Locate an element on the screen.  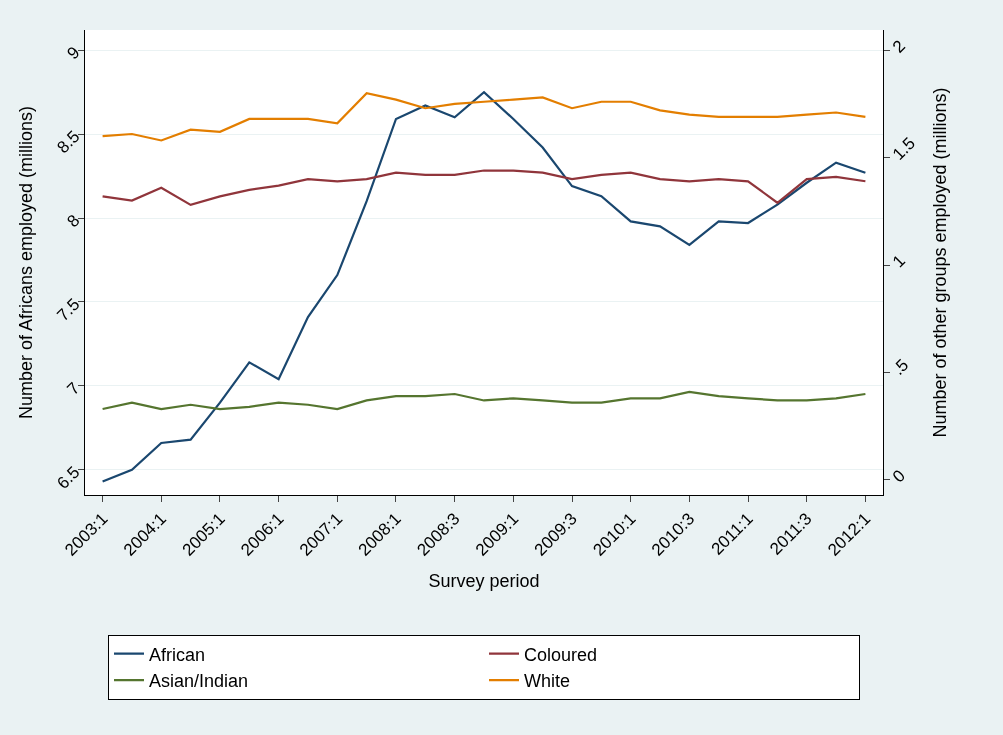
y2-tick-label: 1 is located at coordinates (898, 261).